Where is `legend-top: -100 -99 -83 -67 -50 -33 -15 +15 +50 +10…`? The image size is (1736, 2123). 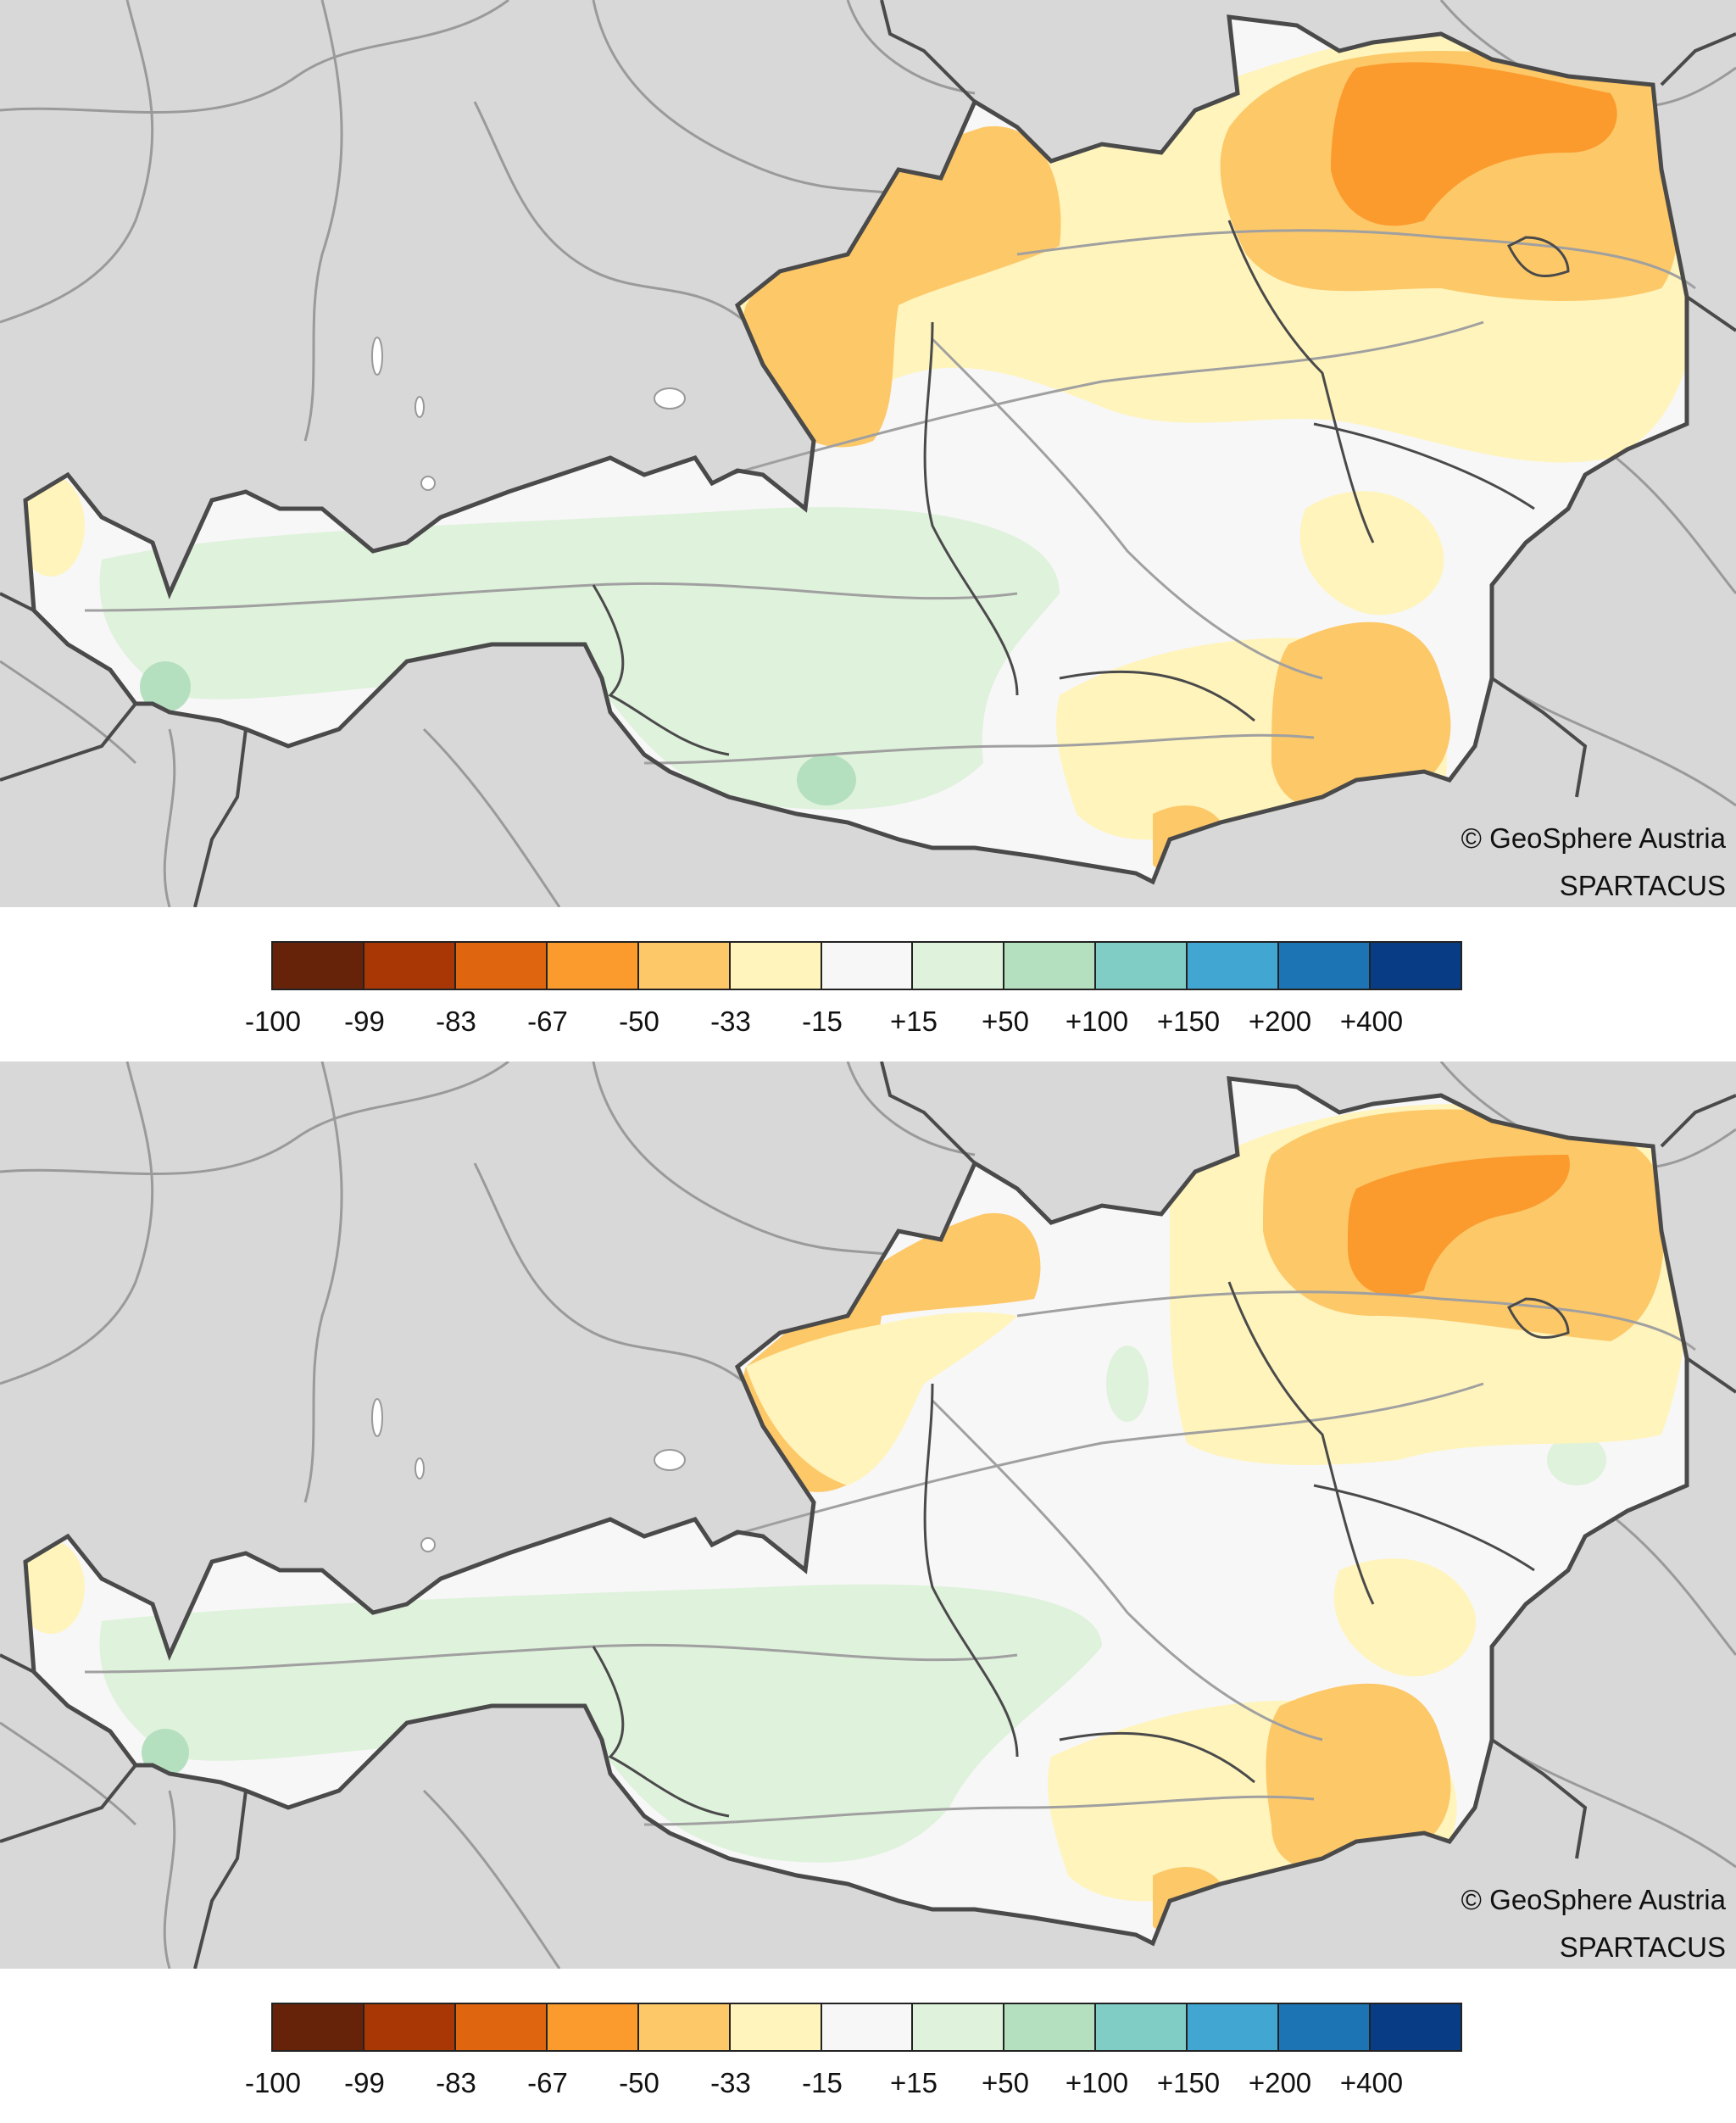 legend-top: -100 -99 -83 -67 -50 -33 -15 +15 +50 +10… is located at coordinates (853, 989).